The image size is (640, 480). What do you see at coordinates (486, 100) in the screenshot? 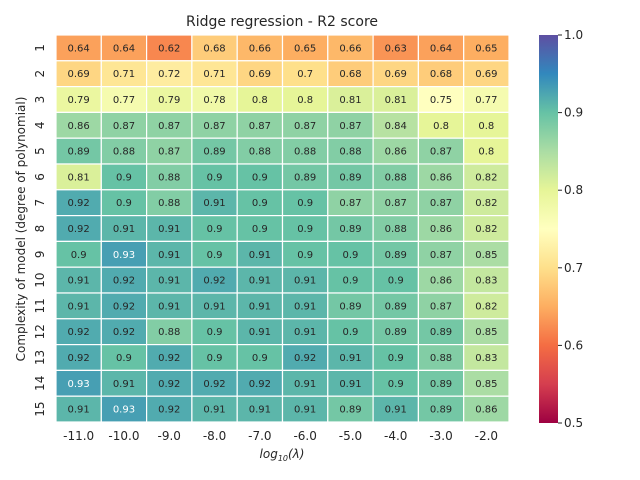
I see `heatmap-cell-label: 0.77` at bounding box center [486, 100].